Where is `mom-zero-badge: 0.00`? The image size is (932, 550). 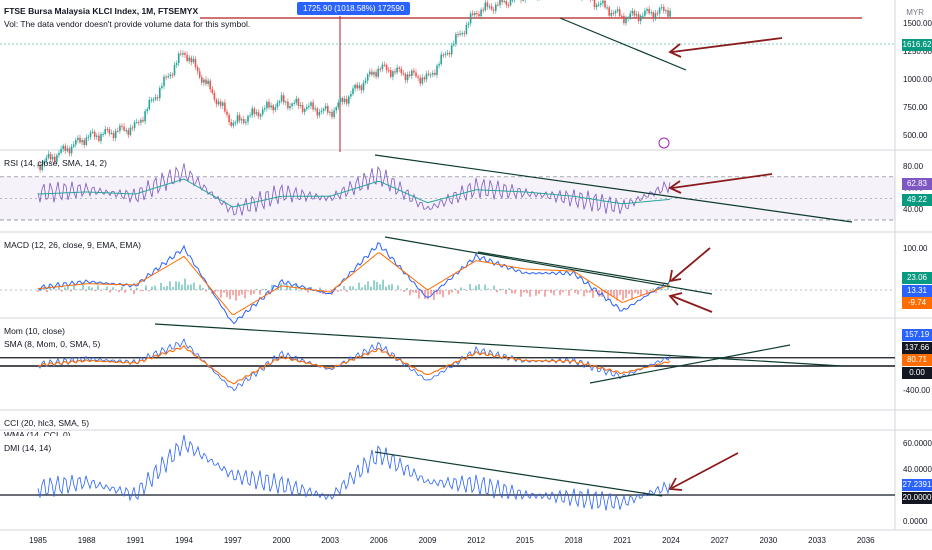 mom-zero-badge: 0.00 is located at coordinates (917, 373).